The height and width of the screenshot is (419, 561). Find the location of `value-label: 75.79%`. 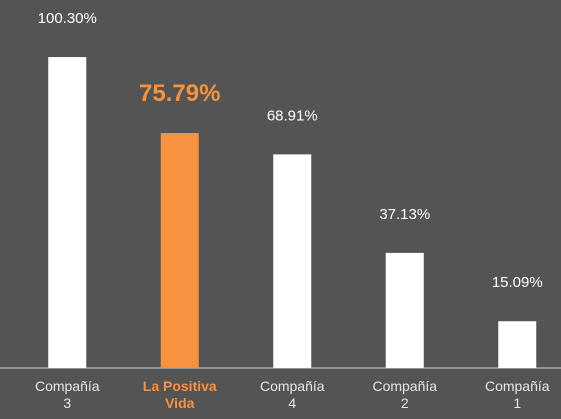

value-label: 75.79% is located at coordinates (179, 93).